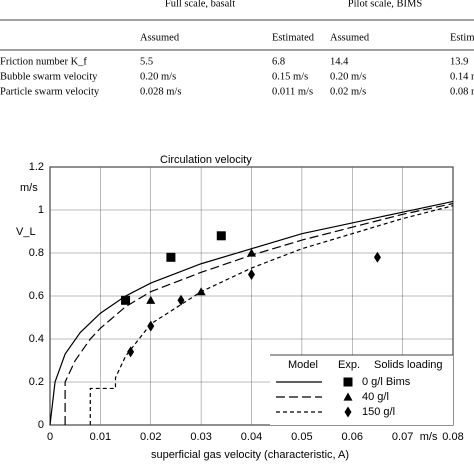 The height and width of the screenshot is (465, 474). I want to click on legend-header: Solids loading, so click(408, 365).